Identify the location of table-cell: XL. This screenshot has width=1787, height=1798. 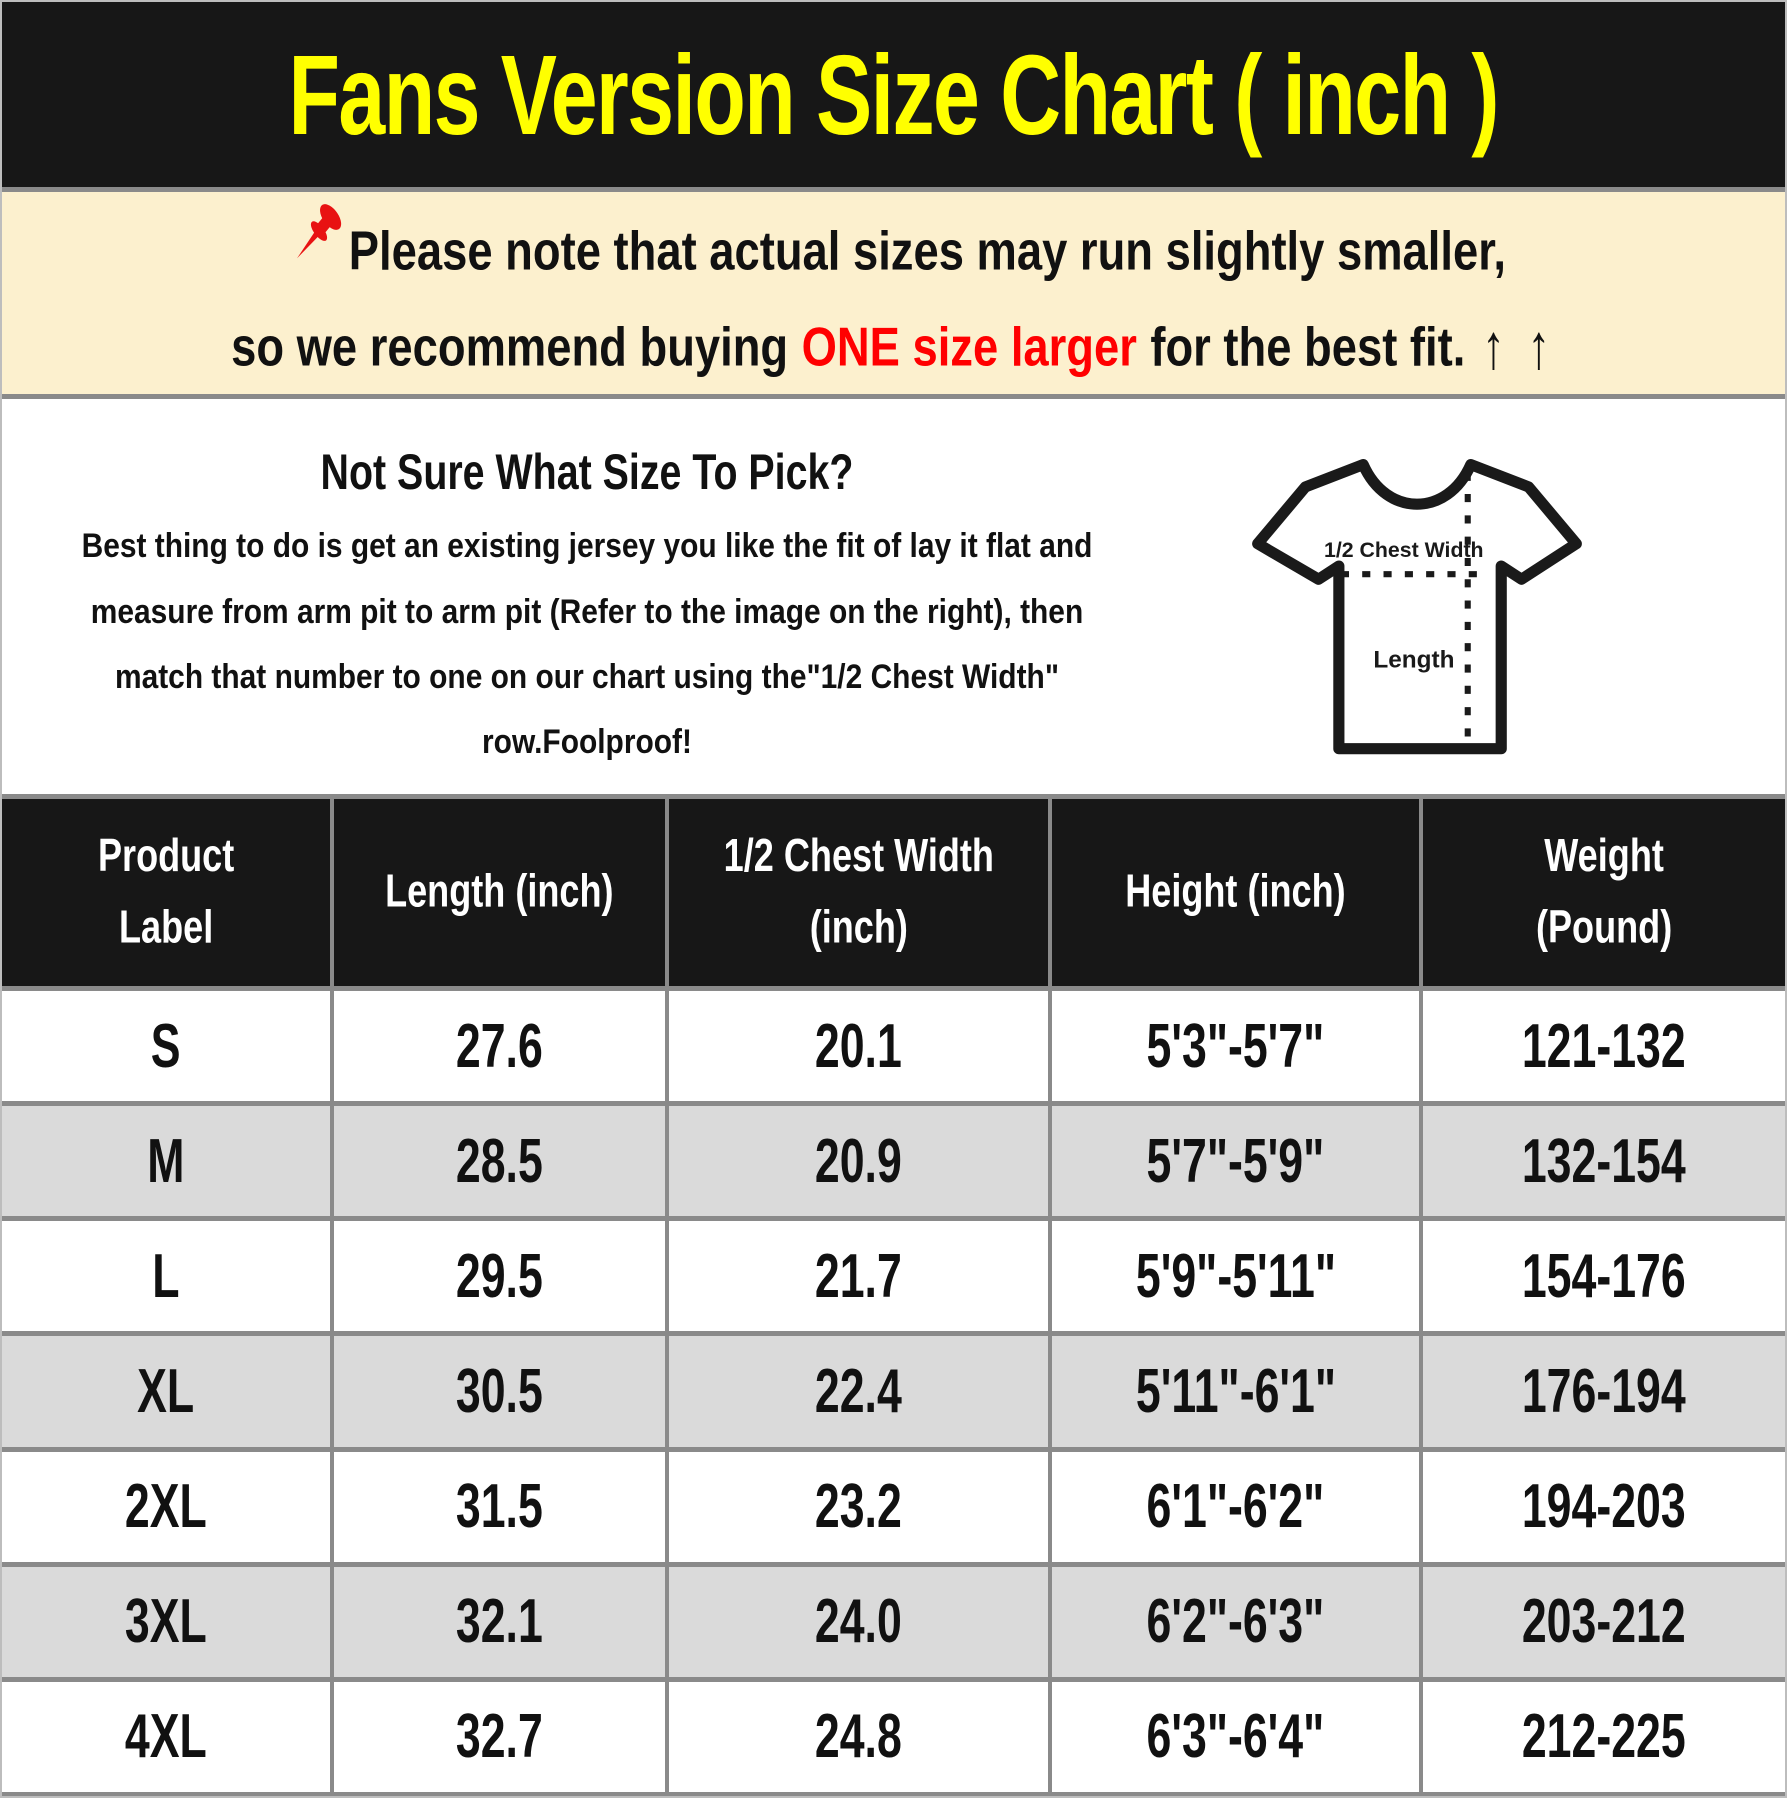
(168, 1389).